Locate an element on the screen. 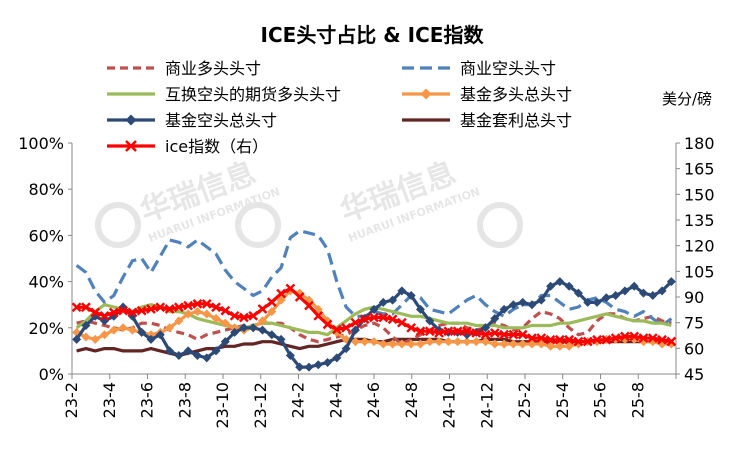  legend-label: 商业空头头寸 is located at coordinates (508, 68).